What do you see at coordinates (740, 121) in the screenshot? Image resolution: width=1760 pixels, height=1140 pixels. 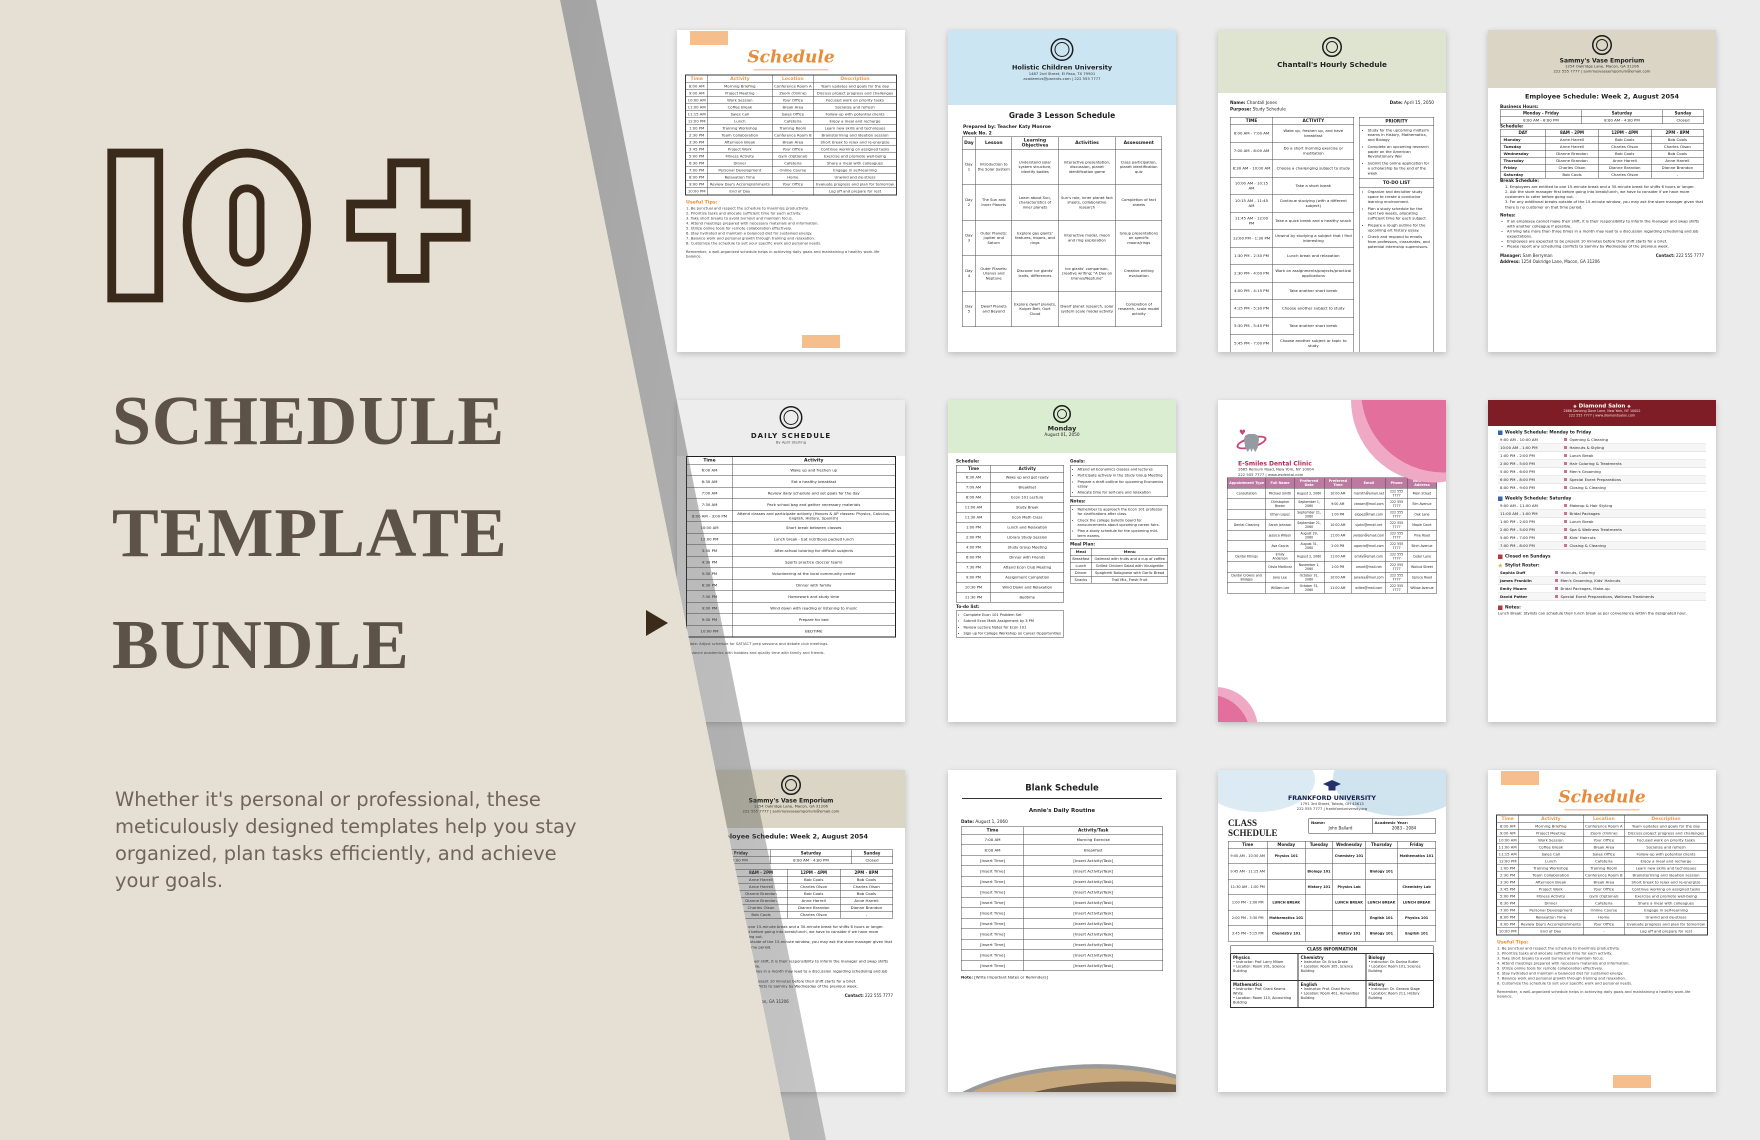 I see `cell-activity: Lunch` at bounding box center [740, 121].